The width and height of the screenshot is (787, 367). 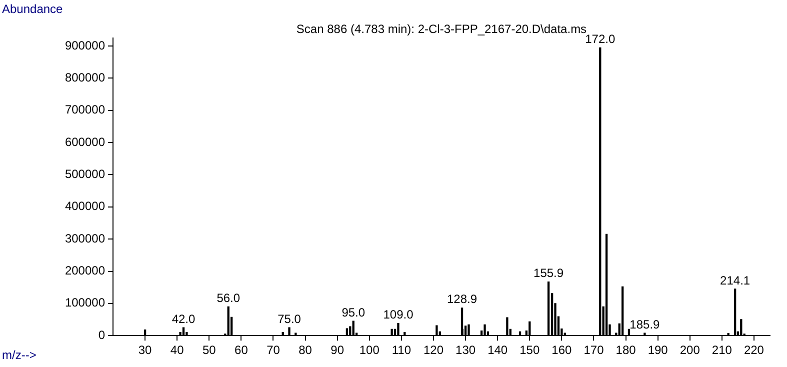 What do you see at coordinates (354, 312) in the screenshot?
I see `annotation: 95.0` at bounding box center [354, 312].